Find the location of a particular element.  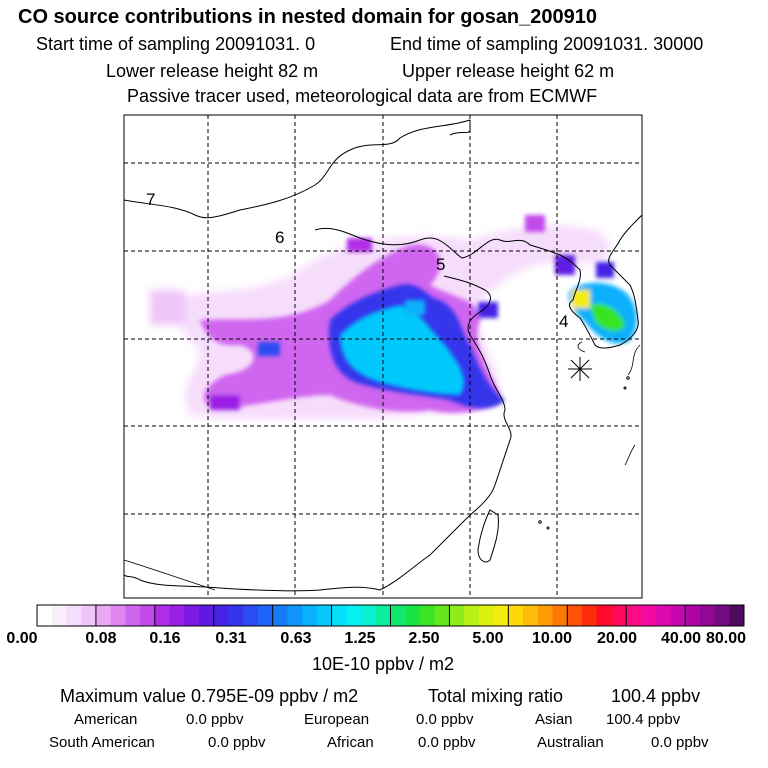

end-time-label: End time of sampling 20091031. 30000 is located at coordinates (547, 44).